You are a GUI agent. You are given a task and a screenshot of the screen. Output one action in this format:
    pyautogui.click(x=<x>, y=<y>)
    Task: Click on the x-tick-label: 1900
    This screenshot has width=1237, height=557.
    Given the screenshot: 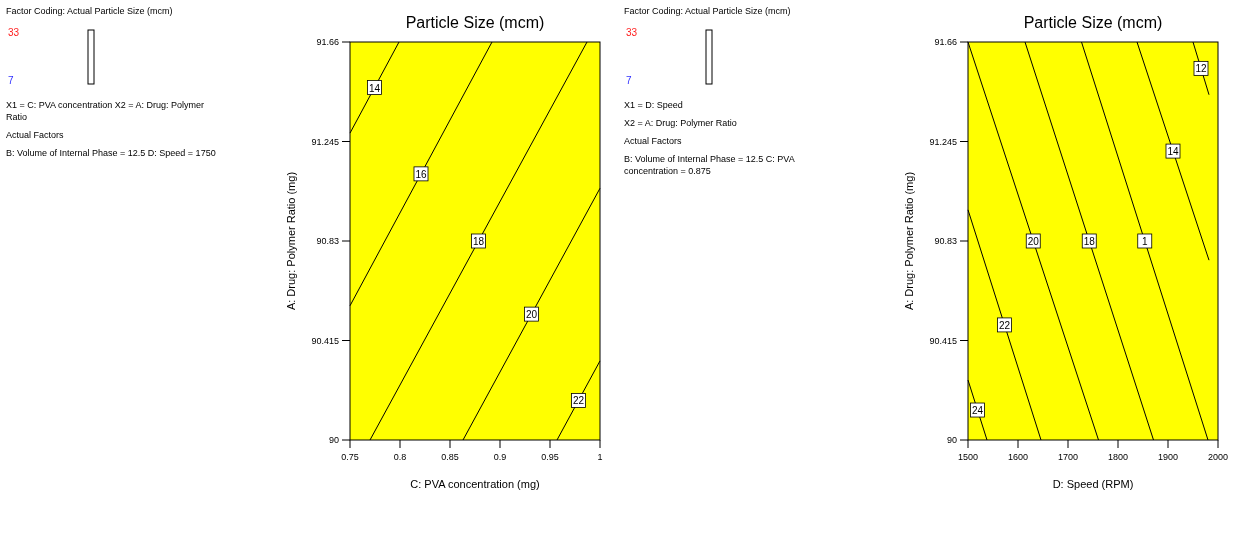 What is the action you would take?
    pyautogui.click(x=1168, y=457)
    